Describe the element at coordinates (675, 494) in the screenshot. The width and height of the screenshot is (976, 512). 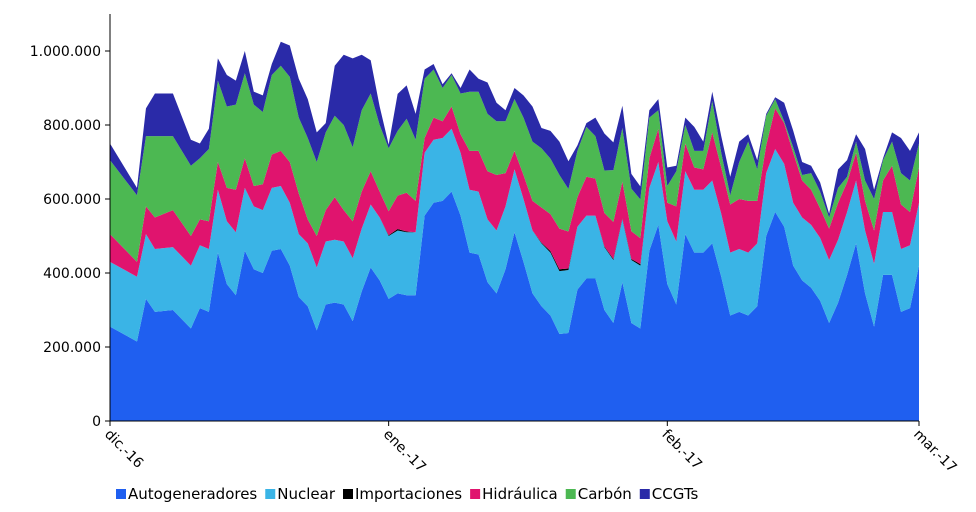
I see `legend-label: CCGTs` at that location.